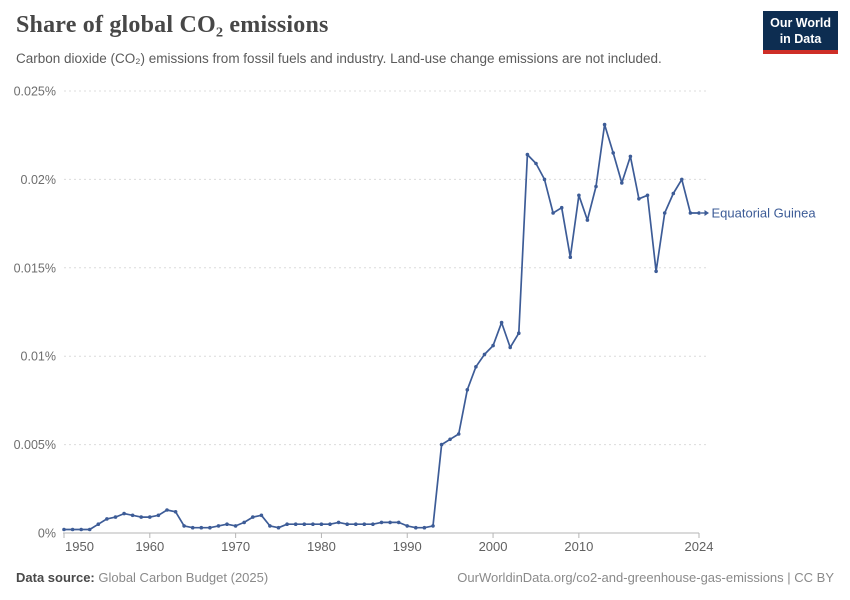 The image size is (850, 600). I want to click on owid-logo: Our World in Data, so click(800, 32).